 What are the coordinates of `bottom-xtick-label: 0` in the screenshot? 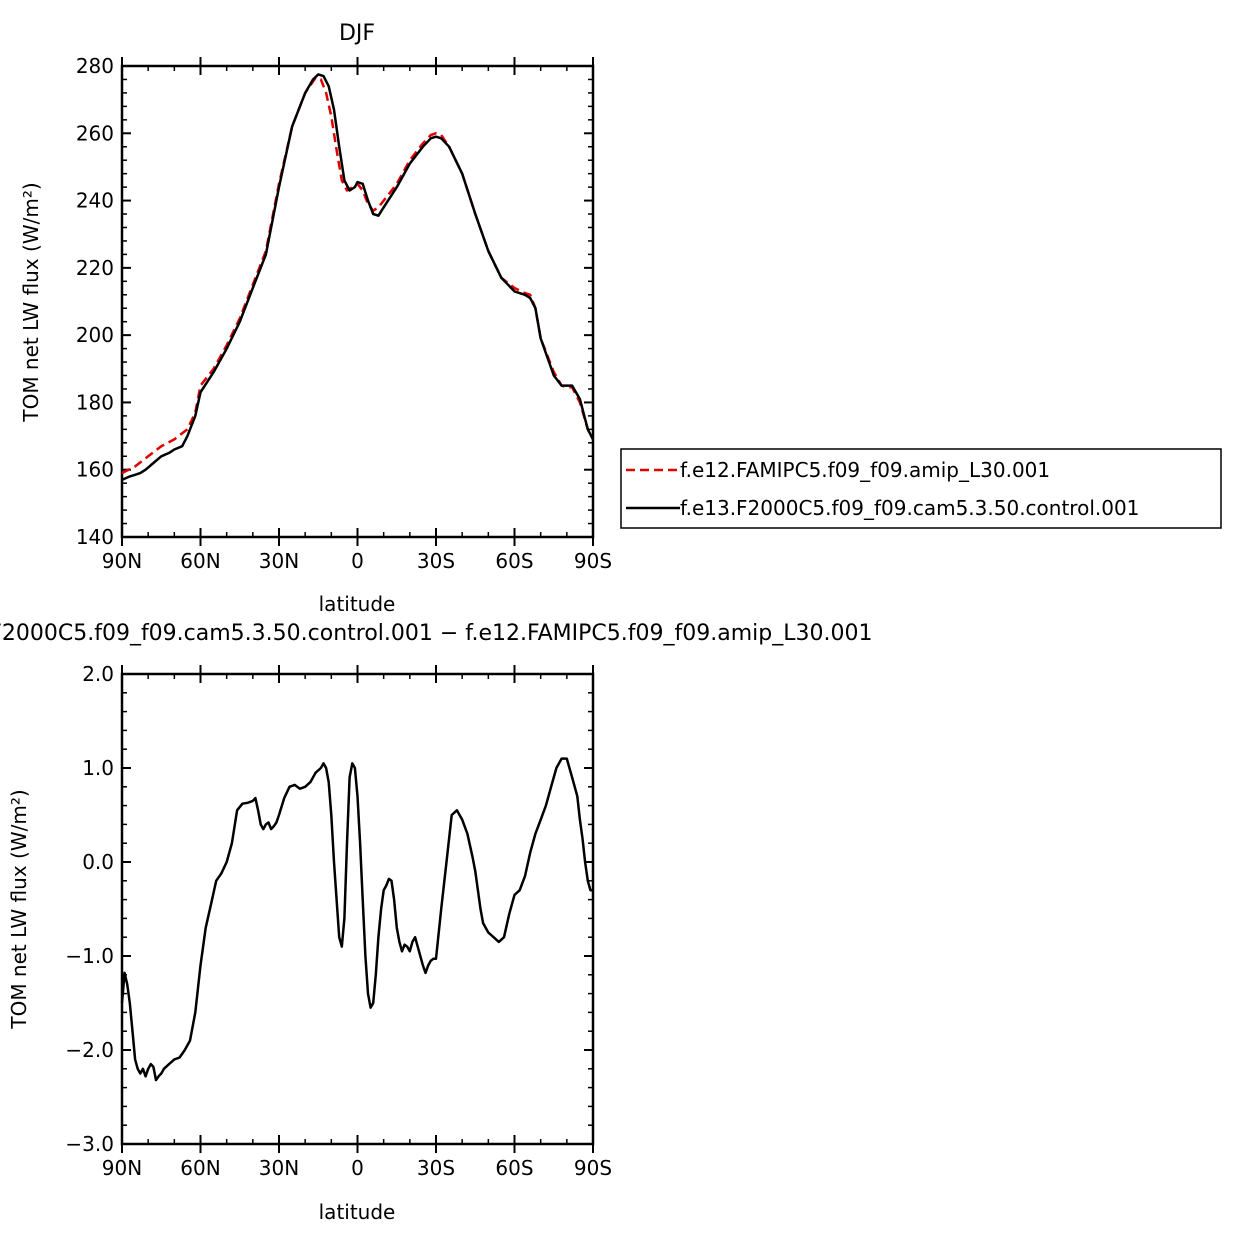 It's located at (357, 1168).